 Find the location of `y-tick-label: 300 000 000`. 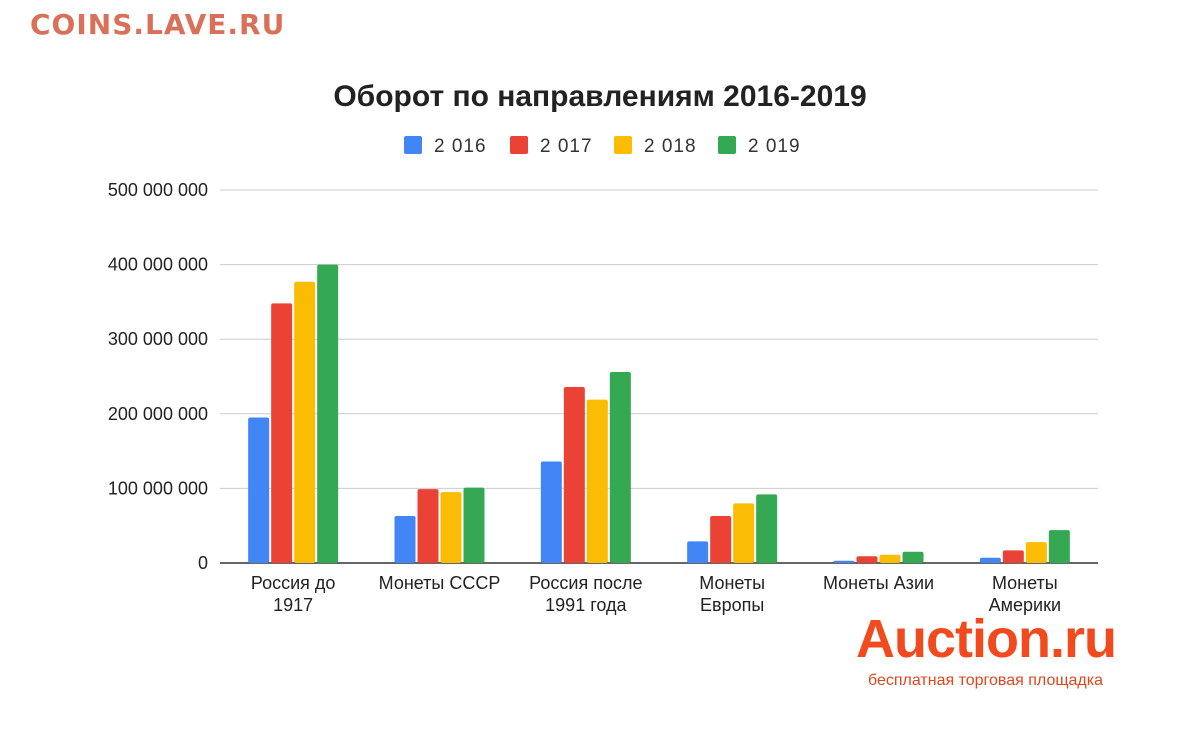

y-tick-label: 300 000 000 is located at coordinates (158, 339).